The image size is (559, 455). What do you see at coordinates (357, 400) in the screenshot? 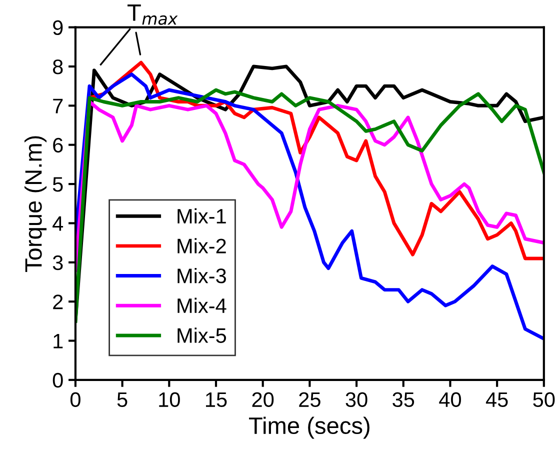
I see `x-tick-label: 30` at bounding box center [357, 400].